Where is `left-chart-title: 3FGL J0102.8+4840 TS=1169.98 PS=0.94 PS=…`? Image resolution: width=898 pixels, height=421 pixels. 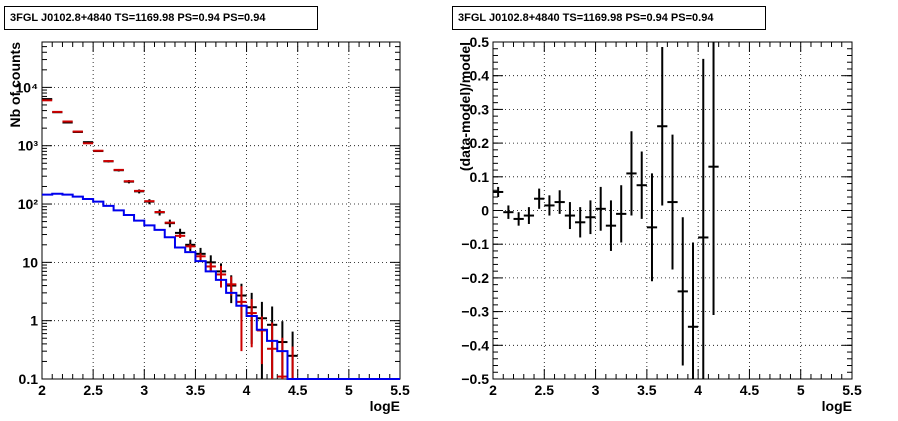 left-chart-title: 3FGL J0102.8+4840 TS=1169.98 PS=0.94 PS=… is located at coordinates (161, 18).